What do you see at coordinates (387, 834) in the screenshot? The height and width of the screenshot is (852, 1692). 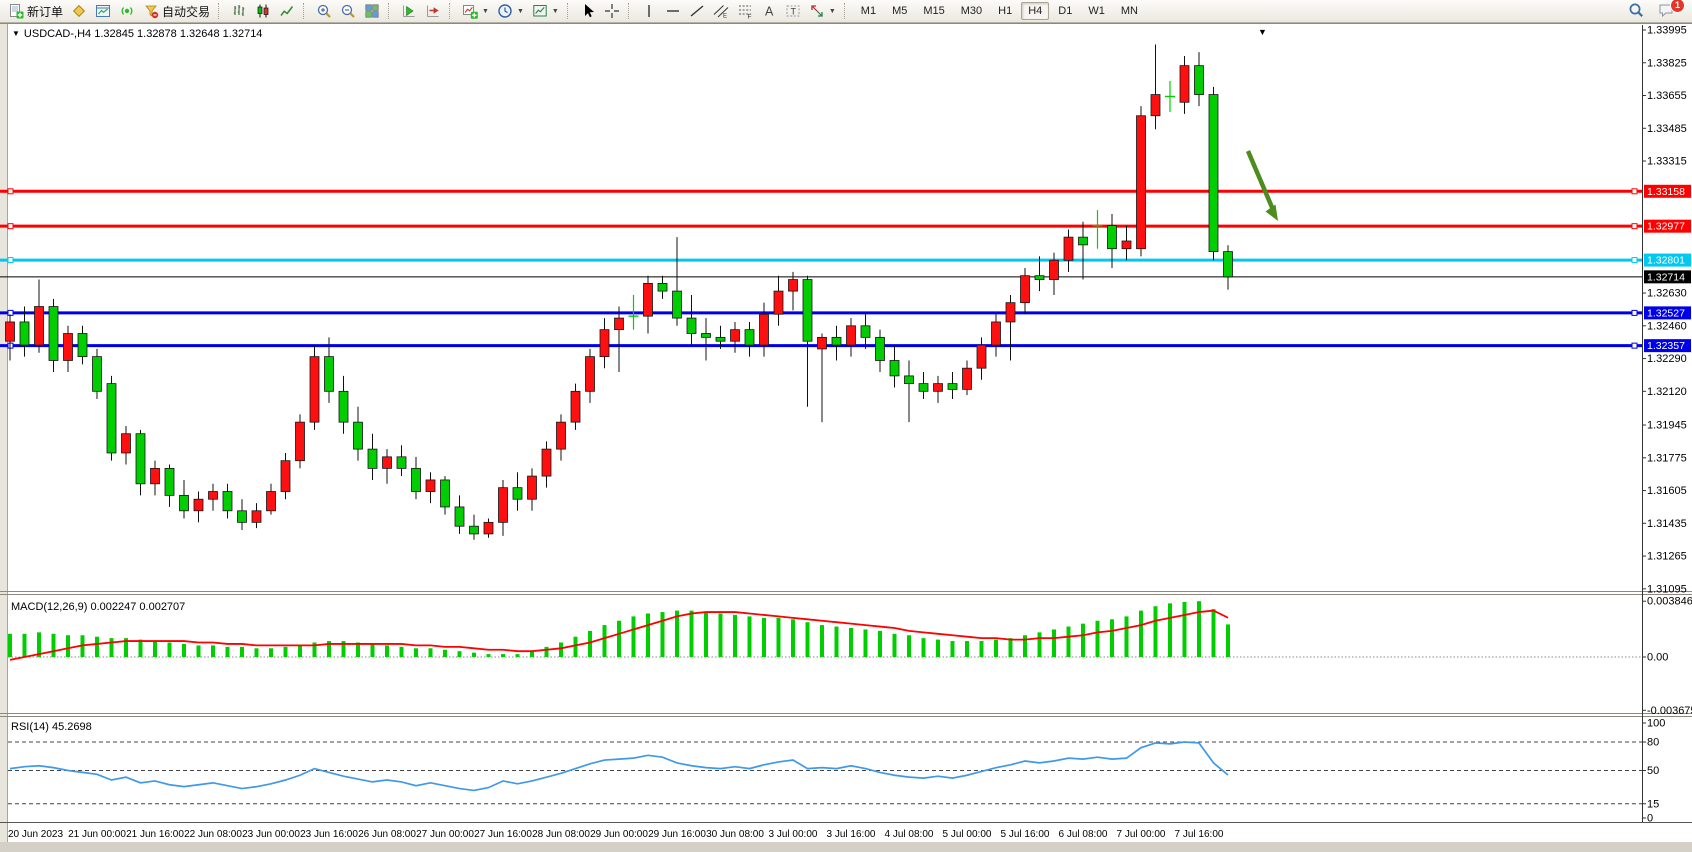 I see `time-axis-label: 26 Jun 08:00` at bounding box center [387, 834].